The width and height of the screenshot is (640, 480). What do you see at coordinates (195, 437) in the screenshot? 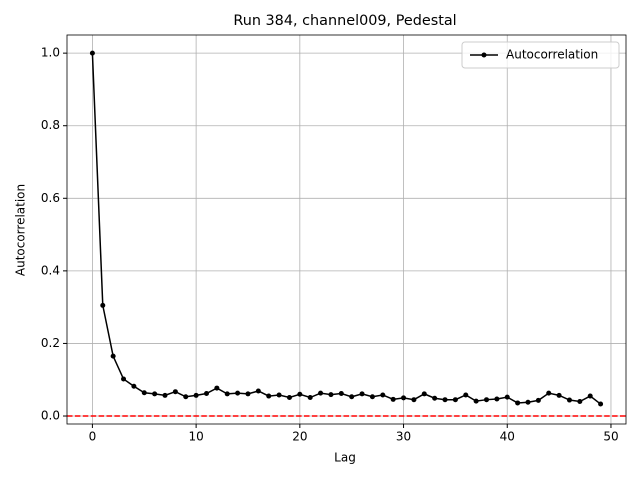
I see `x-tick-label: 10` at bounding box center [195, 437].